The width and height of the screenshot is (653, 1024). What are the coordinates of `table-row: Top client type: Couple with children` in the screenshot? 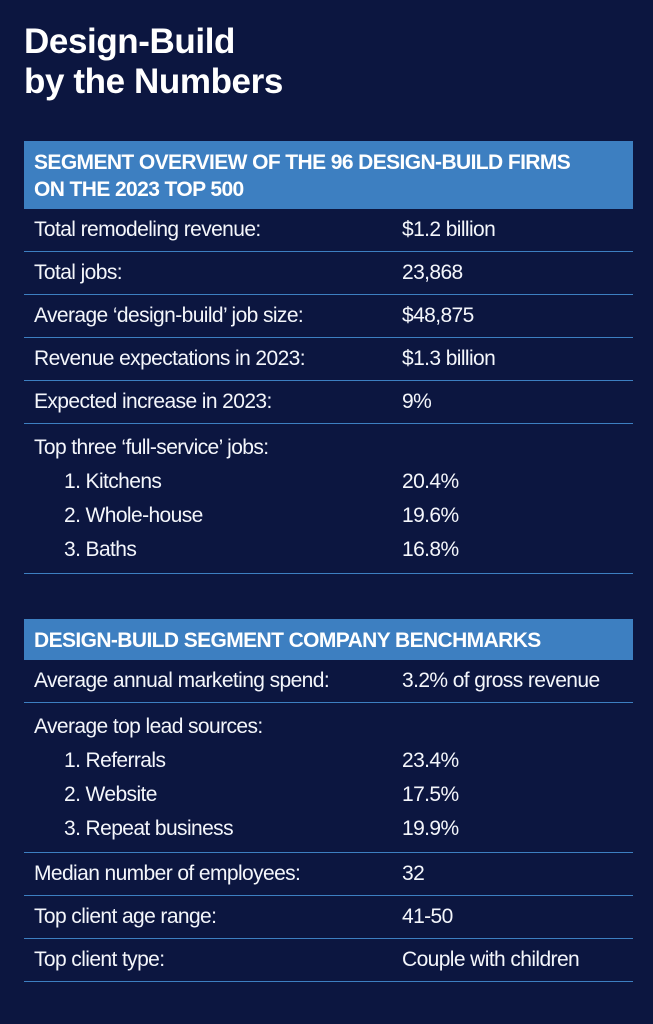 It's located at (328, 960).